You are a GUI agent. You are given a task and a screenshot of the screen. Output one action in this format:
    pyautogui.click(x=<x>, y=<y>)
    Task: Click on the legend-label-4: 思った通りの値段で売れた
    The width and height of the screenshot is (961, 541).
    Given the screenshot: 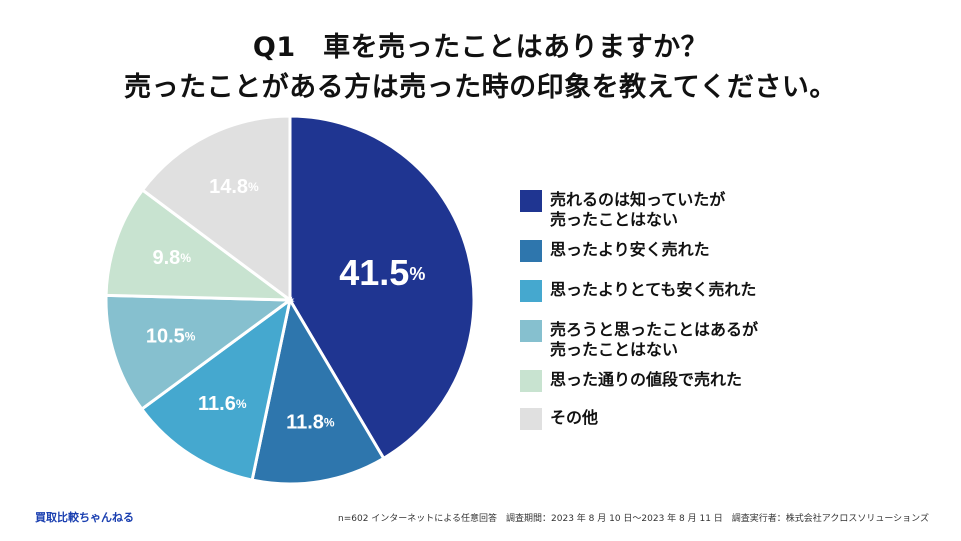 What is the action you would take?
    pyautogui.click(x=646, y=379)
    